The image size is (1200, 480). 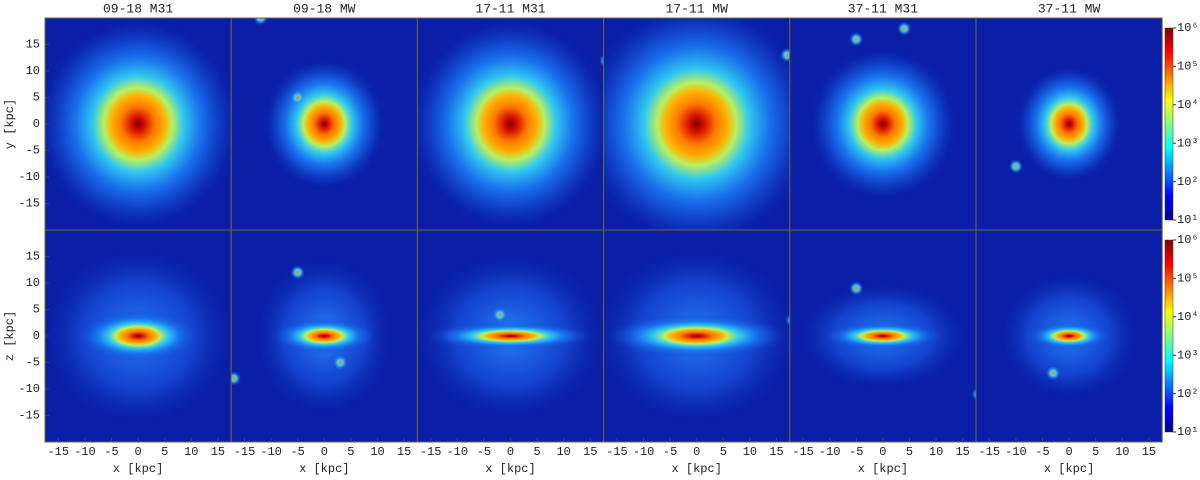 I want to click on y-tick-label: 15, so click(x=33, y=257).